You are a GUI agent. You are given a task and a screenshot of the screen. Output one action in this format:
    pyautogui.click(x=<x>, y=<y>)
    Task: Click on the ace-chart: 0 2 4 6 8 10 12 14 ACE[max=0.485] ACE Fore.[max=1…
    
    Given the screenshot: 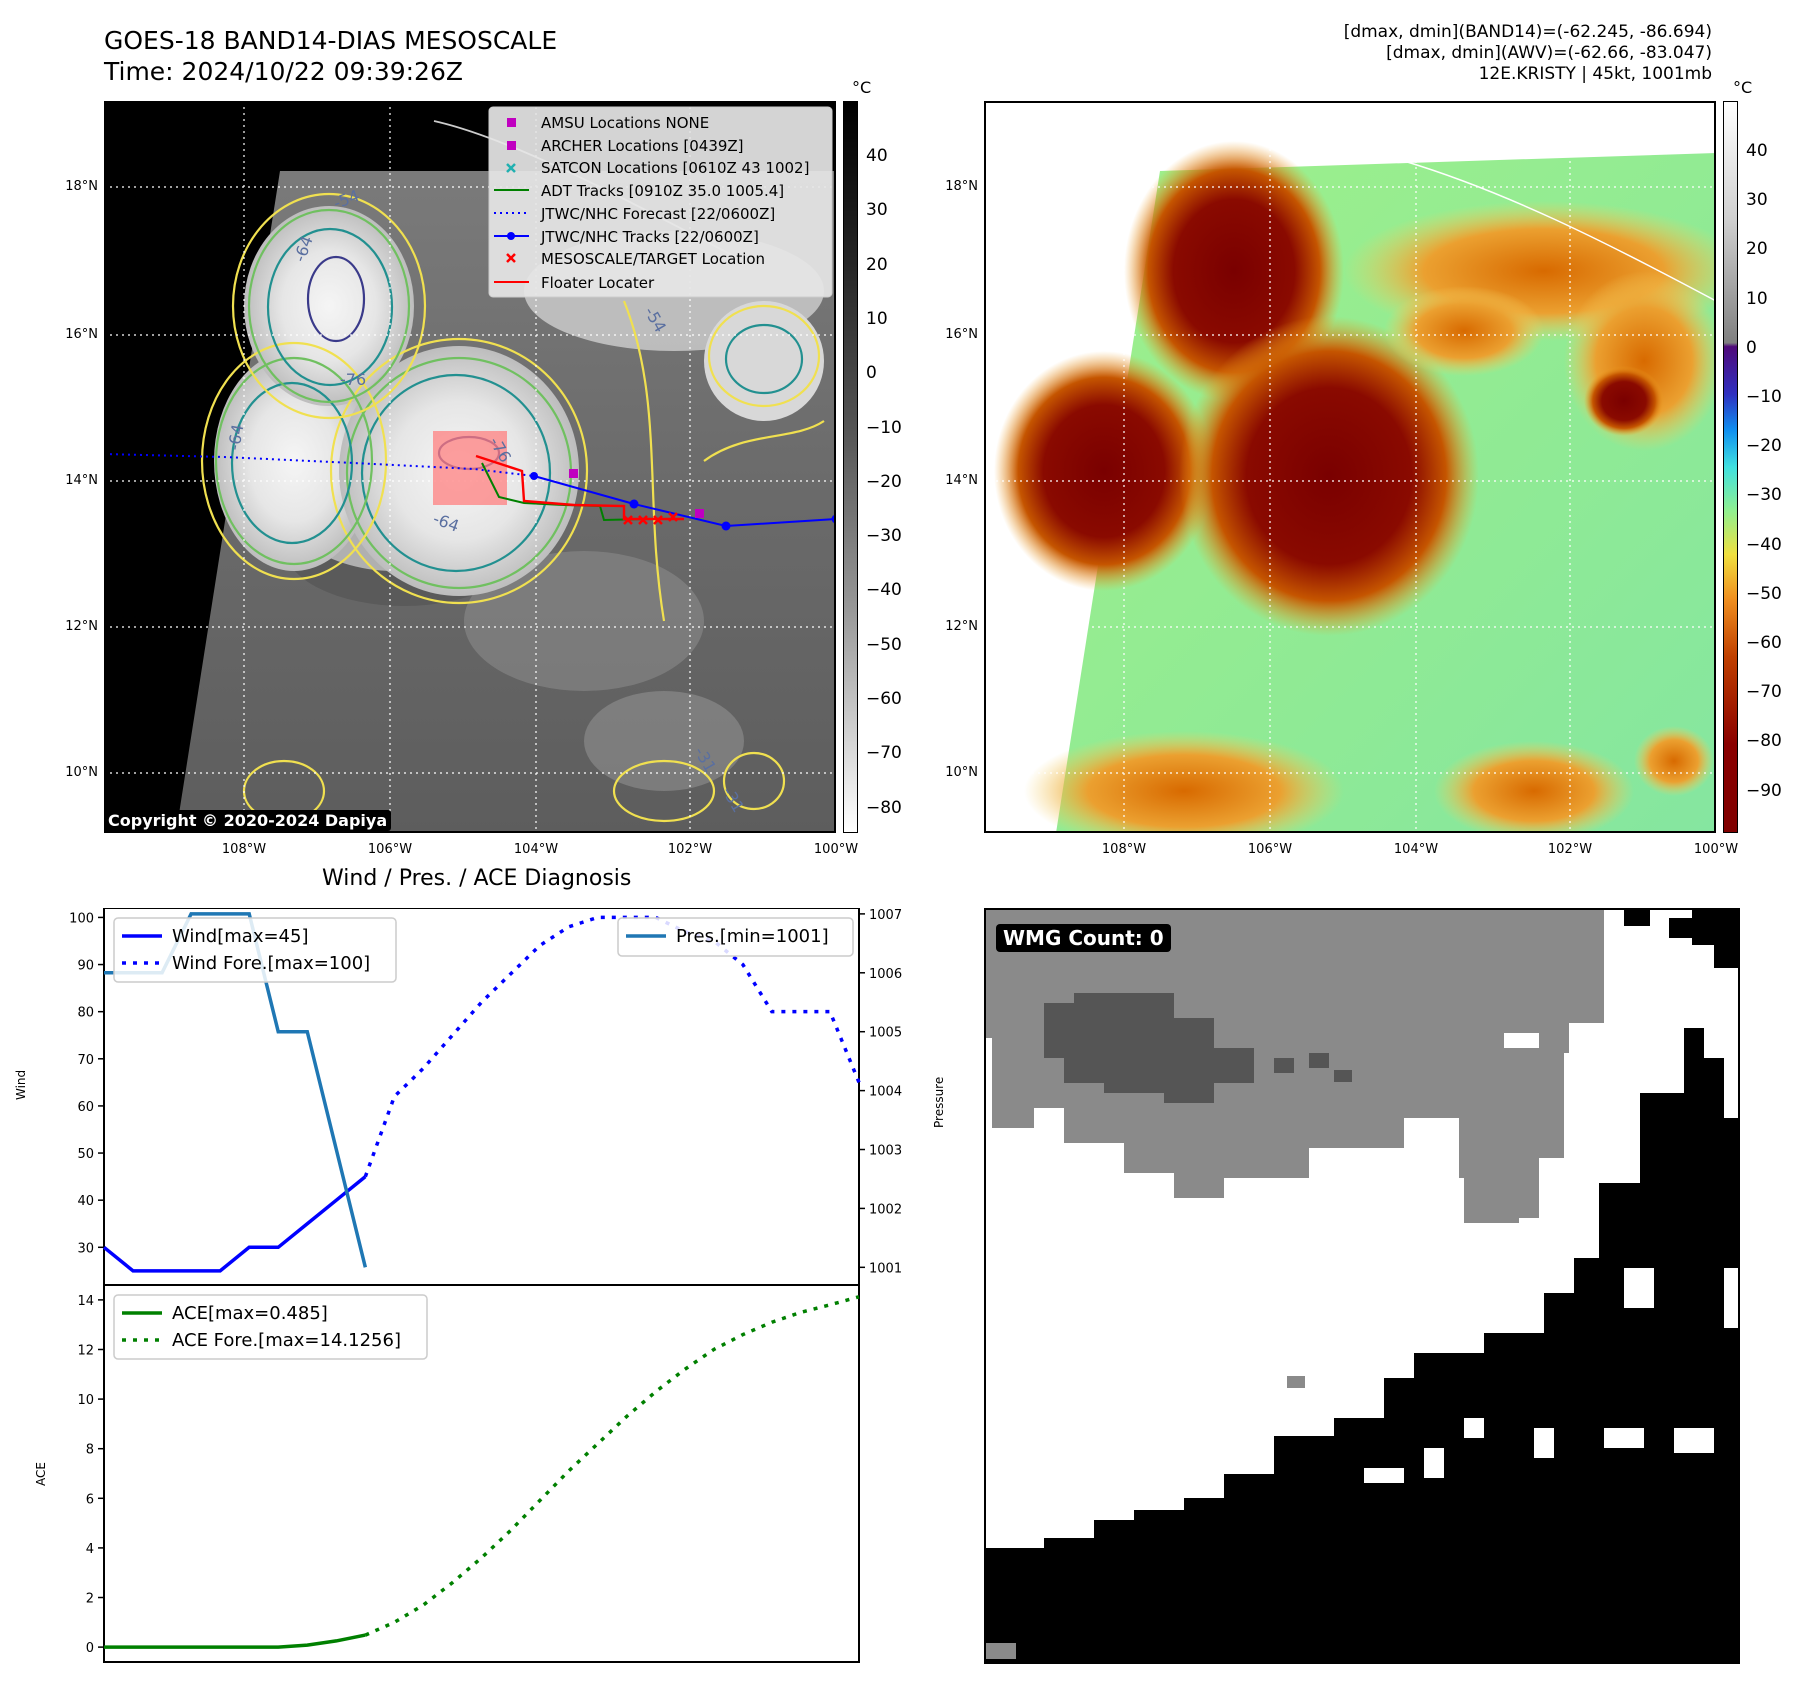 What is the action you would take?
    pyautogui.click(x=468, y=1474)
    